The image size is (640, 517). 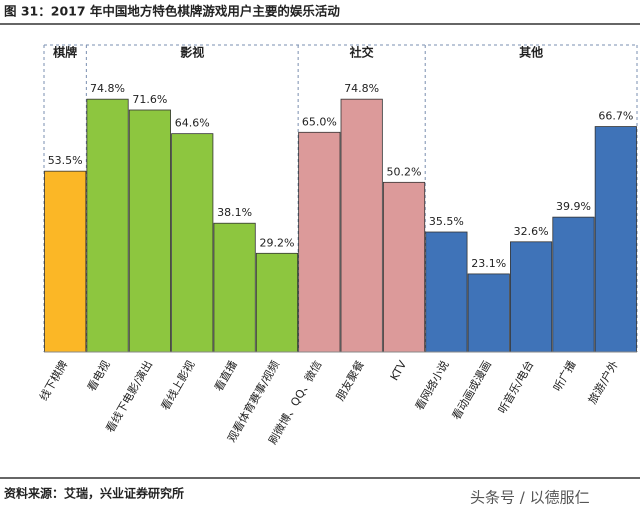 What do you see at coordinates (225, 376) in the screenshot?
I see `x-tick-label: 看直播` at bounding box center [225, 376].